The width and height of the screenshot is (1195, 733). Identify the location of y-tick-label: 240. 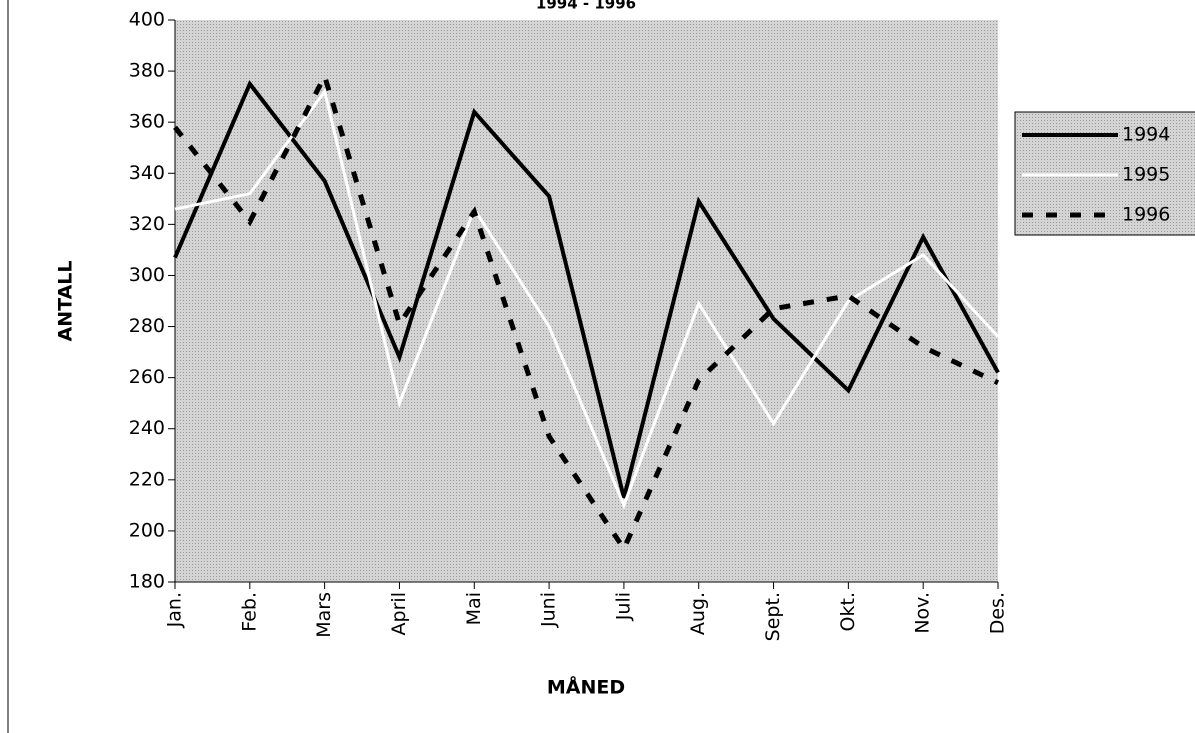
(147, 428).